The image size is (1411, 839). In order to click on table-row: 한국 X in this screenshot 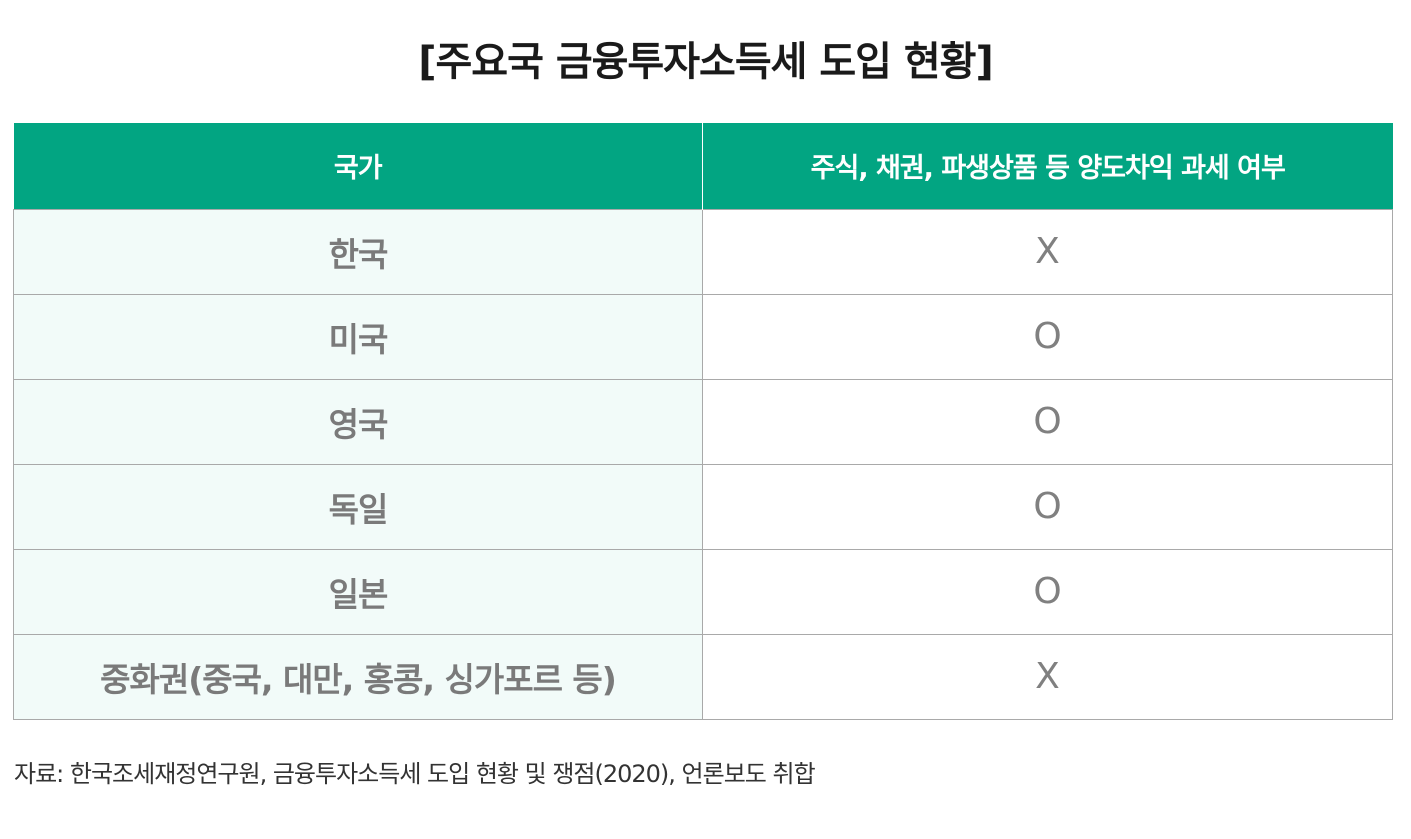, I will do `click(703, 251)`.